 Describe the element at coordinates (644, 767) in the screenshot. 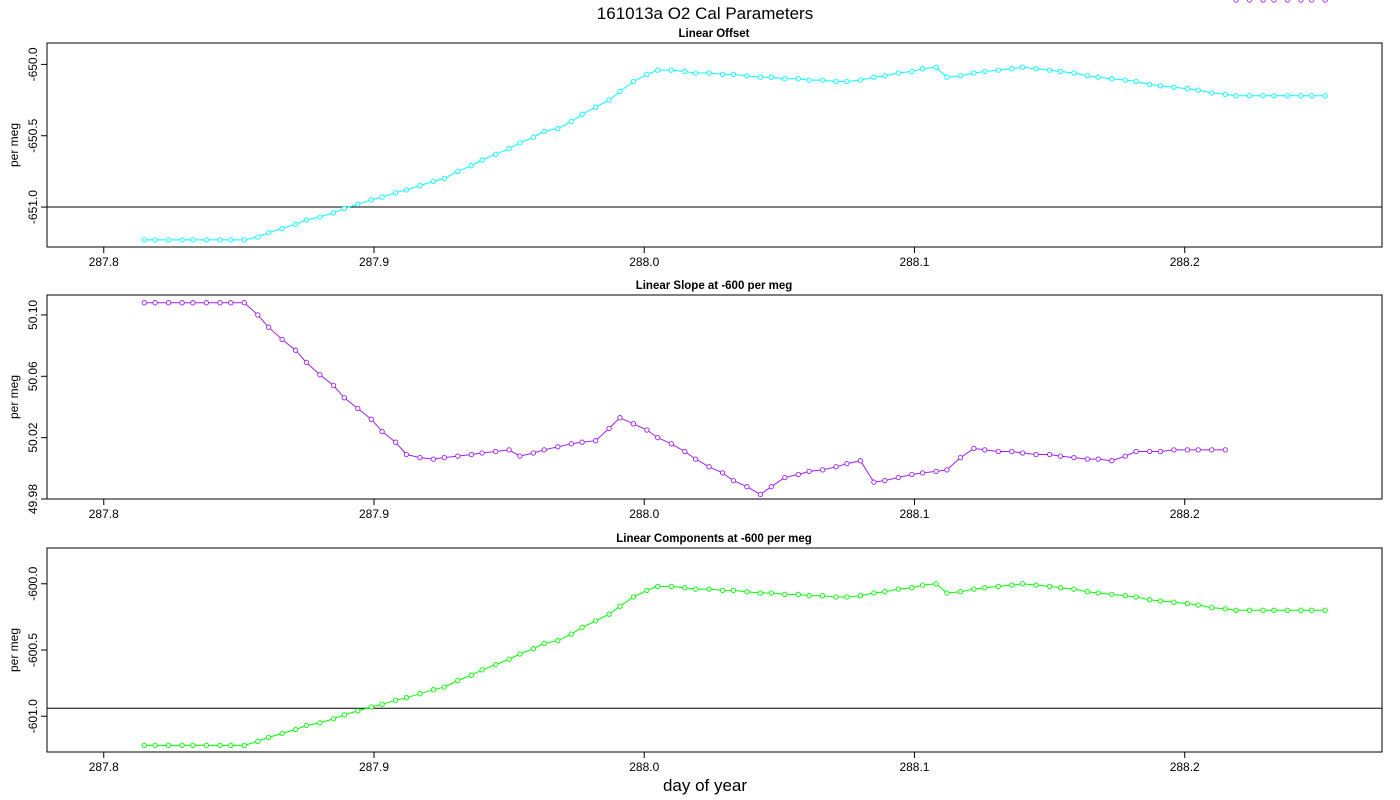

I see `x-tick-label: 288.0` at that location.